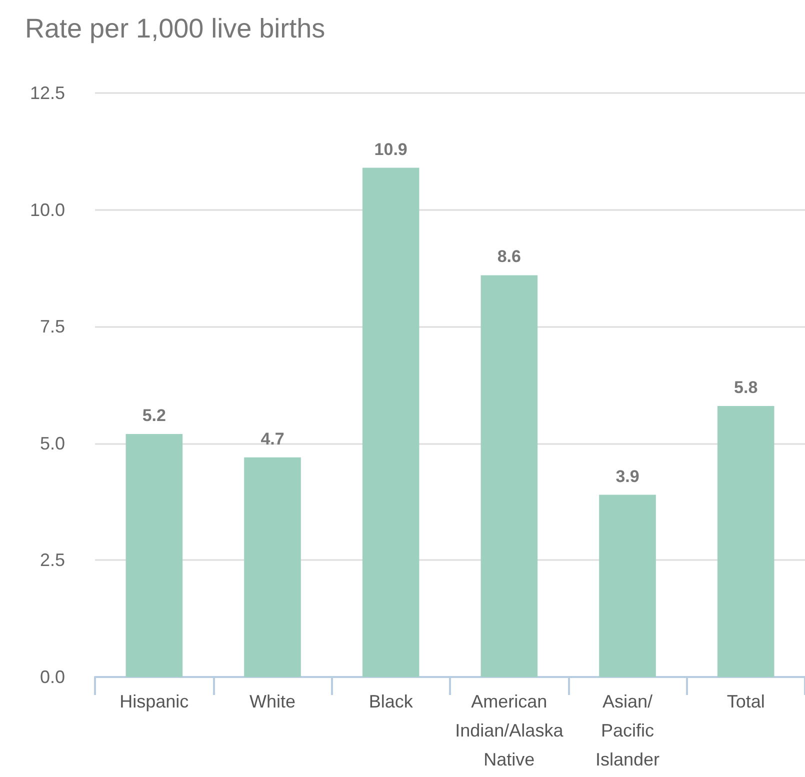  I want to click on y-tick-label: 5.0, so click(52, 443).